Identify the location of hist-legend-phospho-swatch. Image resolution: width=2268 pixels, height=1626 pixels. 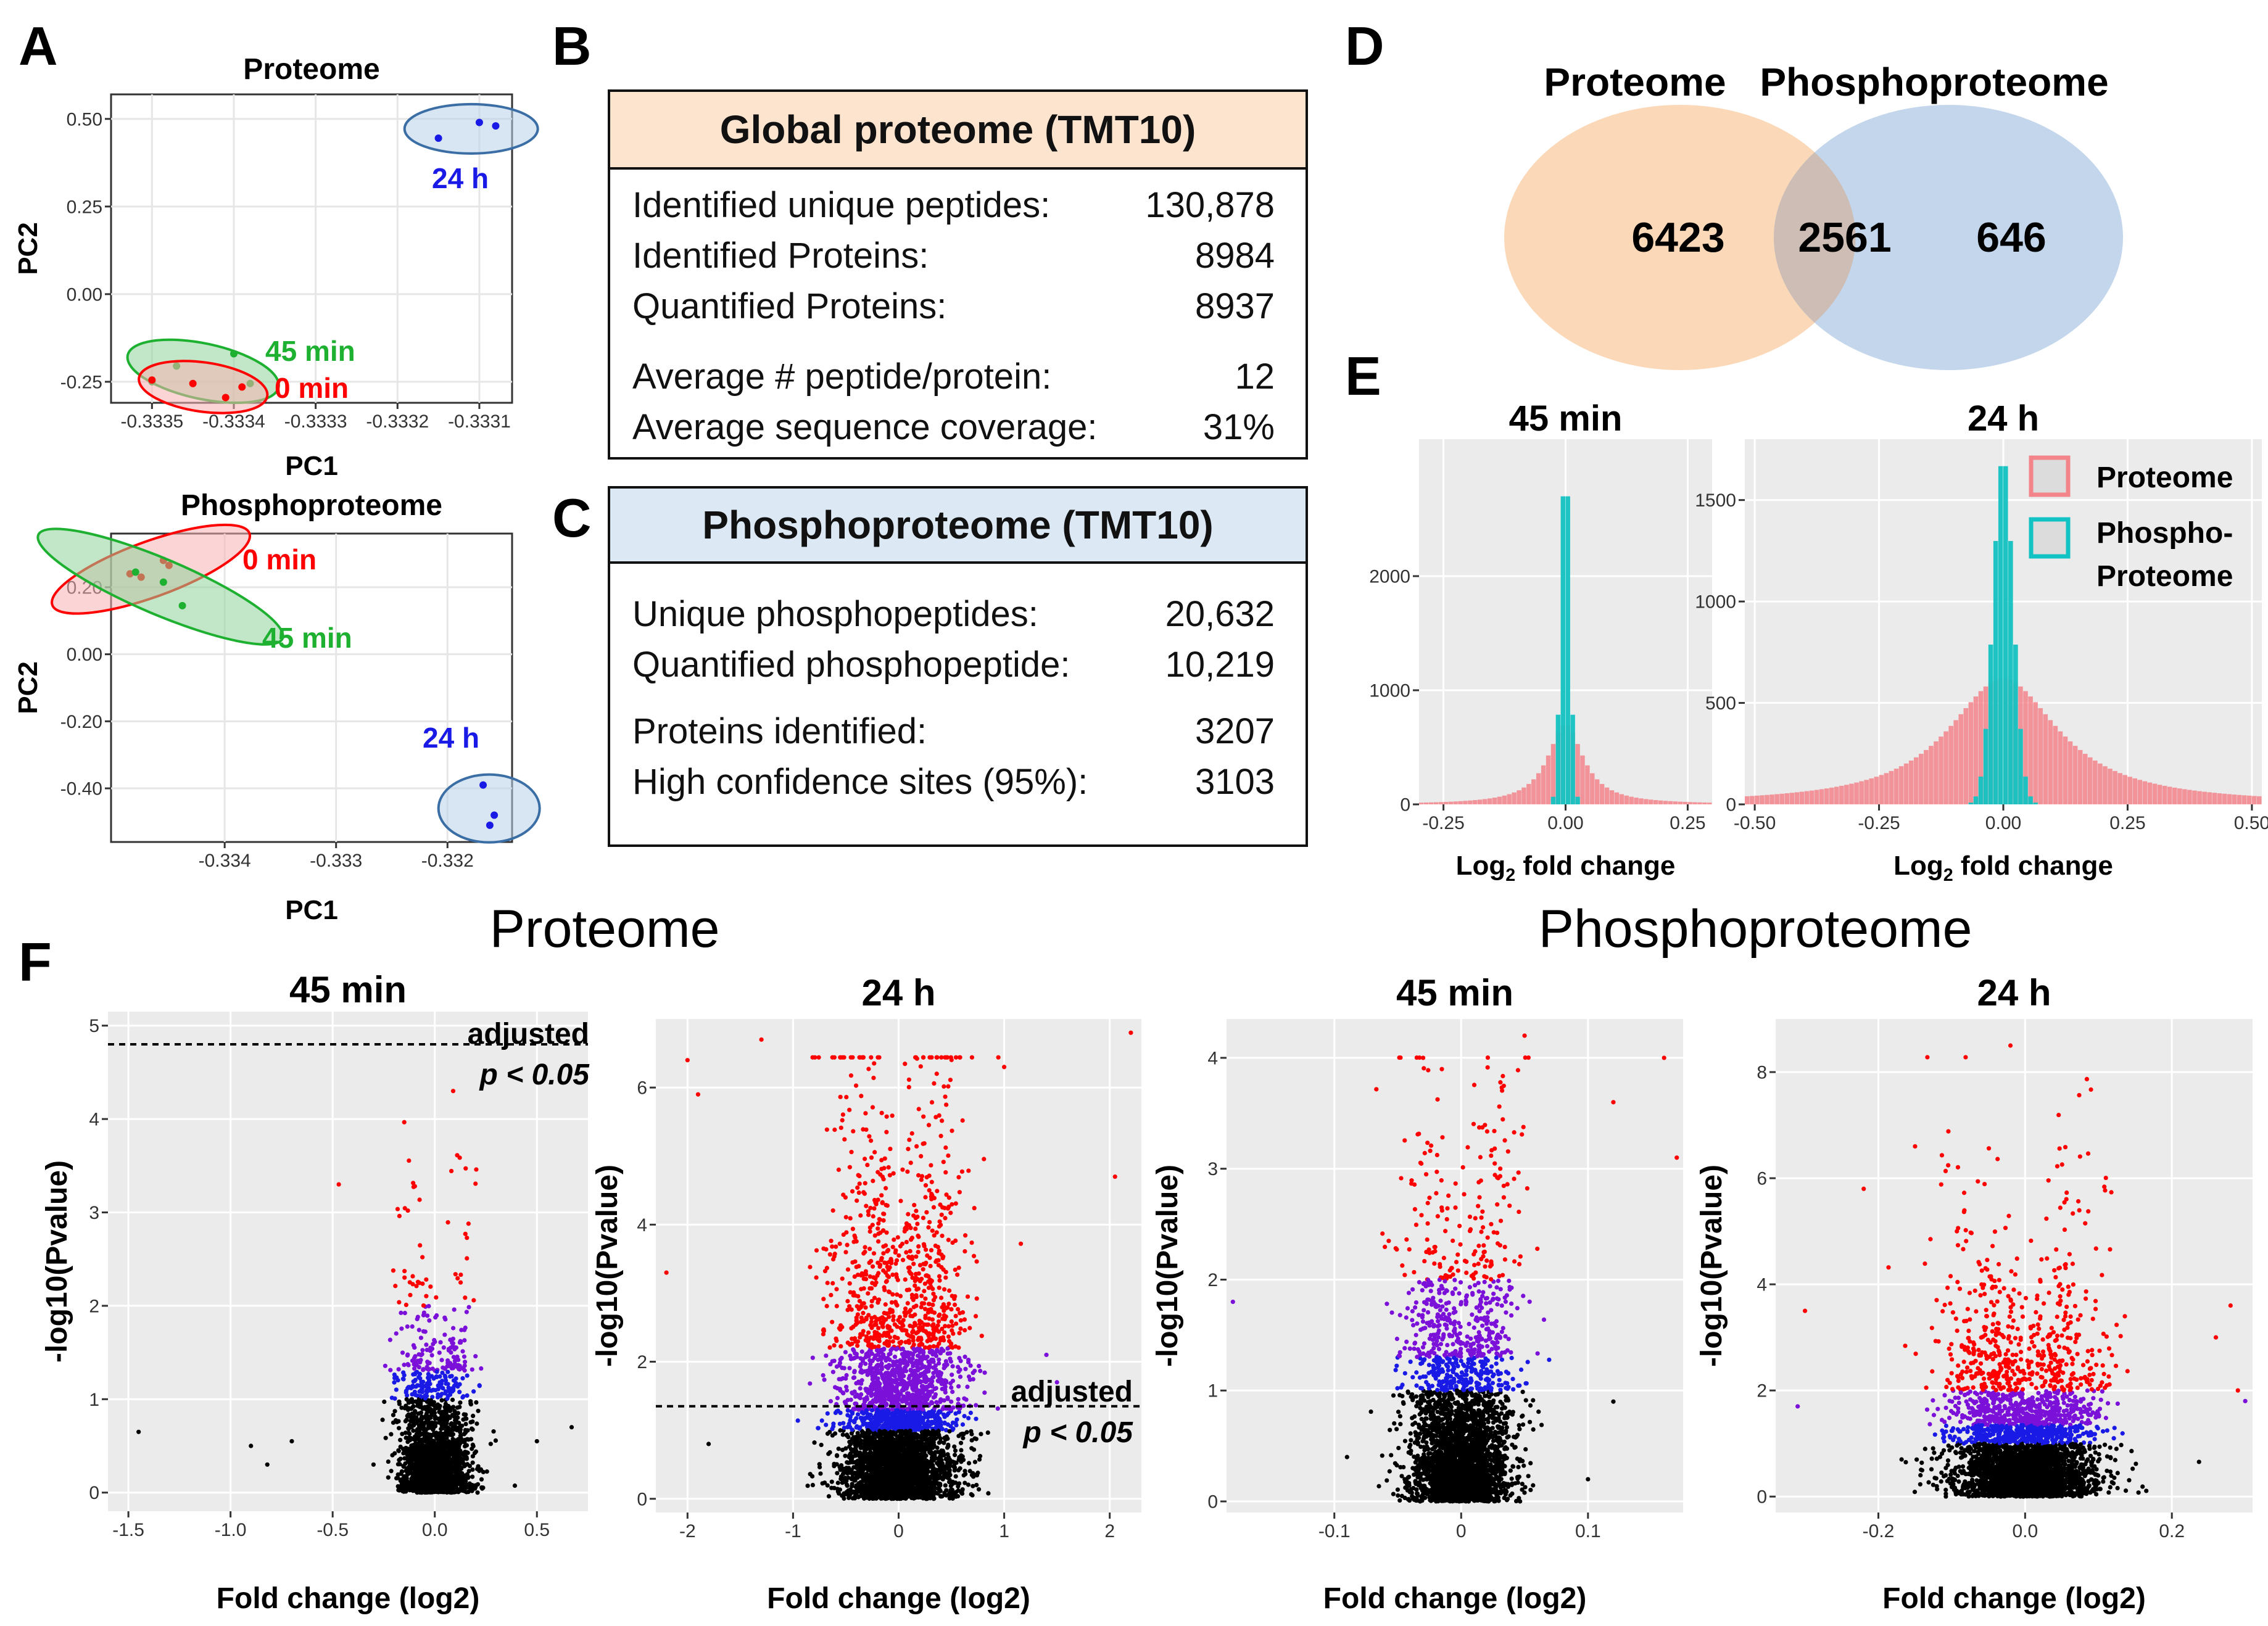
(2050, 538).